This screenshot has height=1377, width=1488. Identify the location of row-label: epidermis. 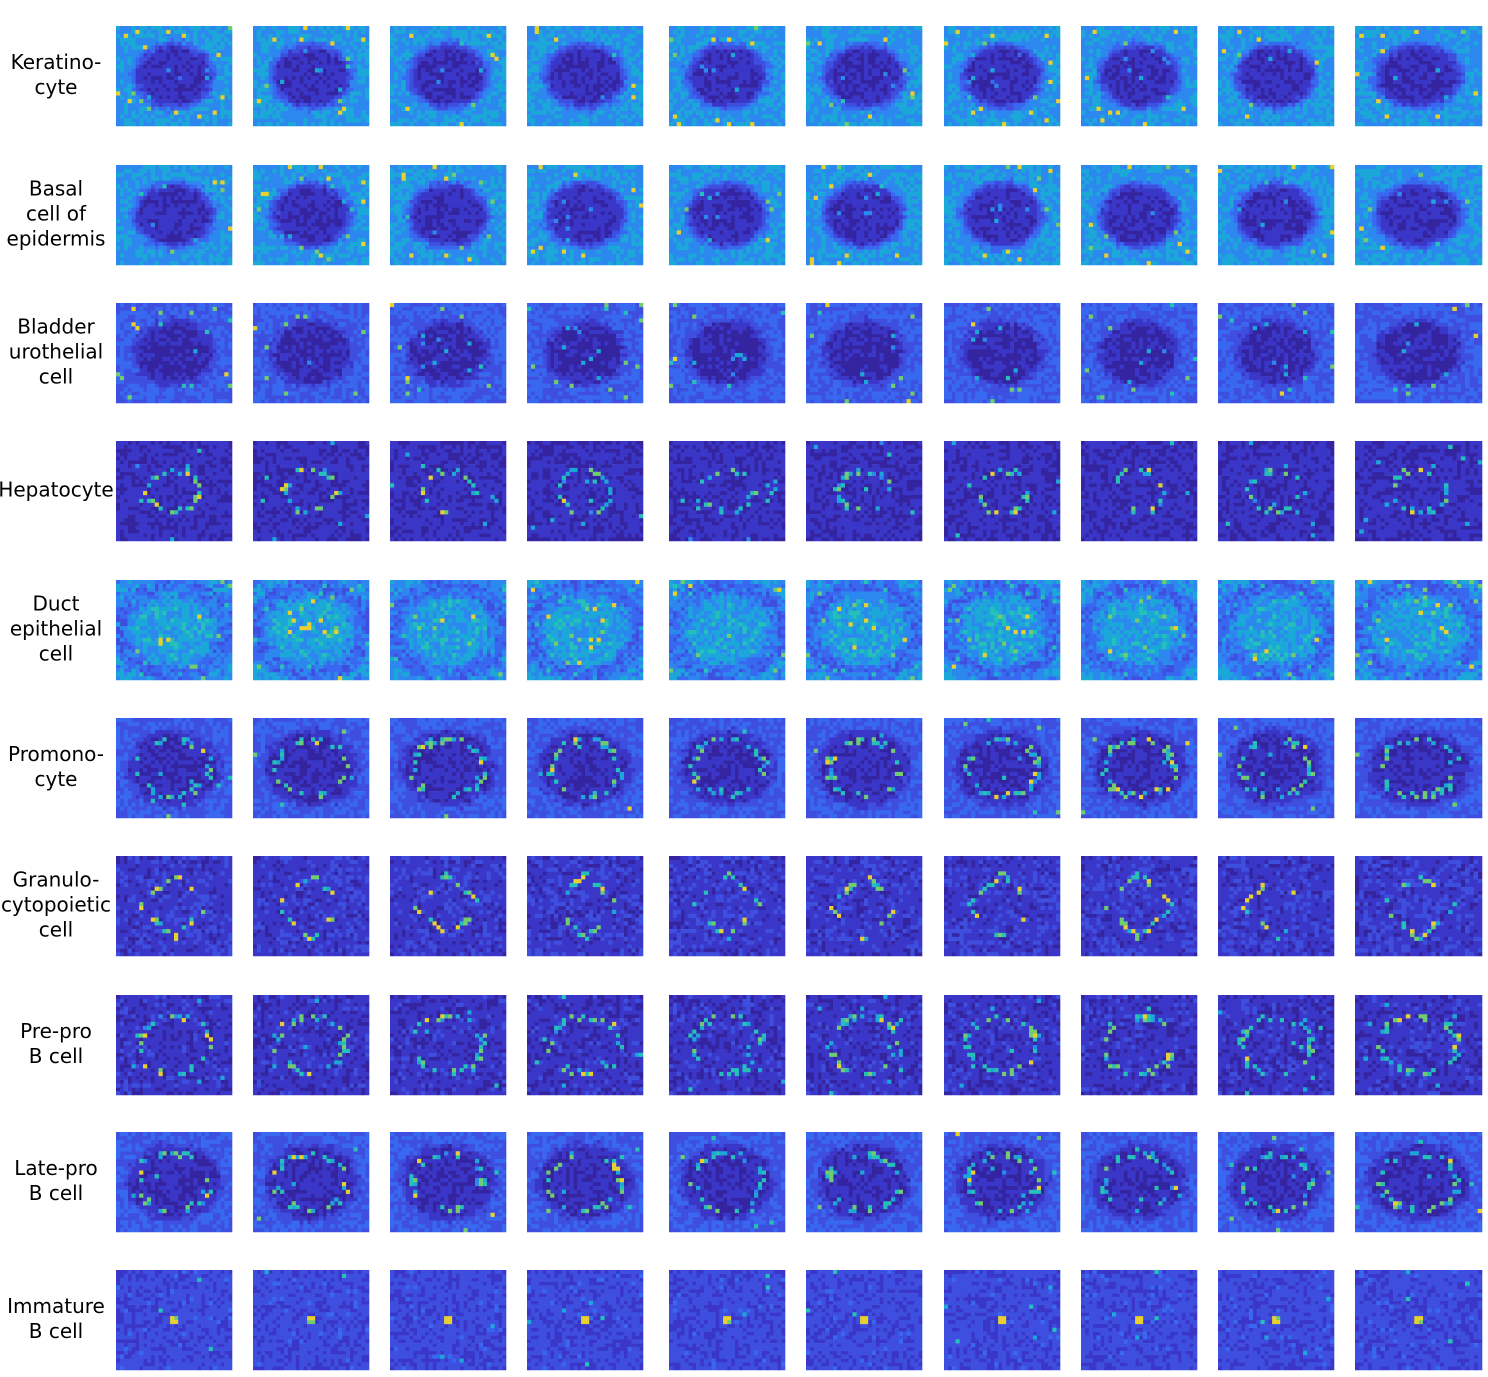
(56, 239).